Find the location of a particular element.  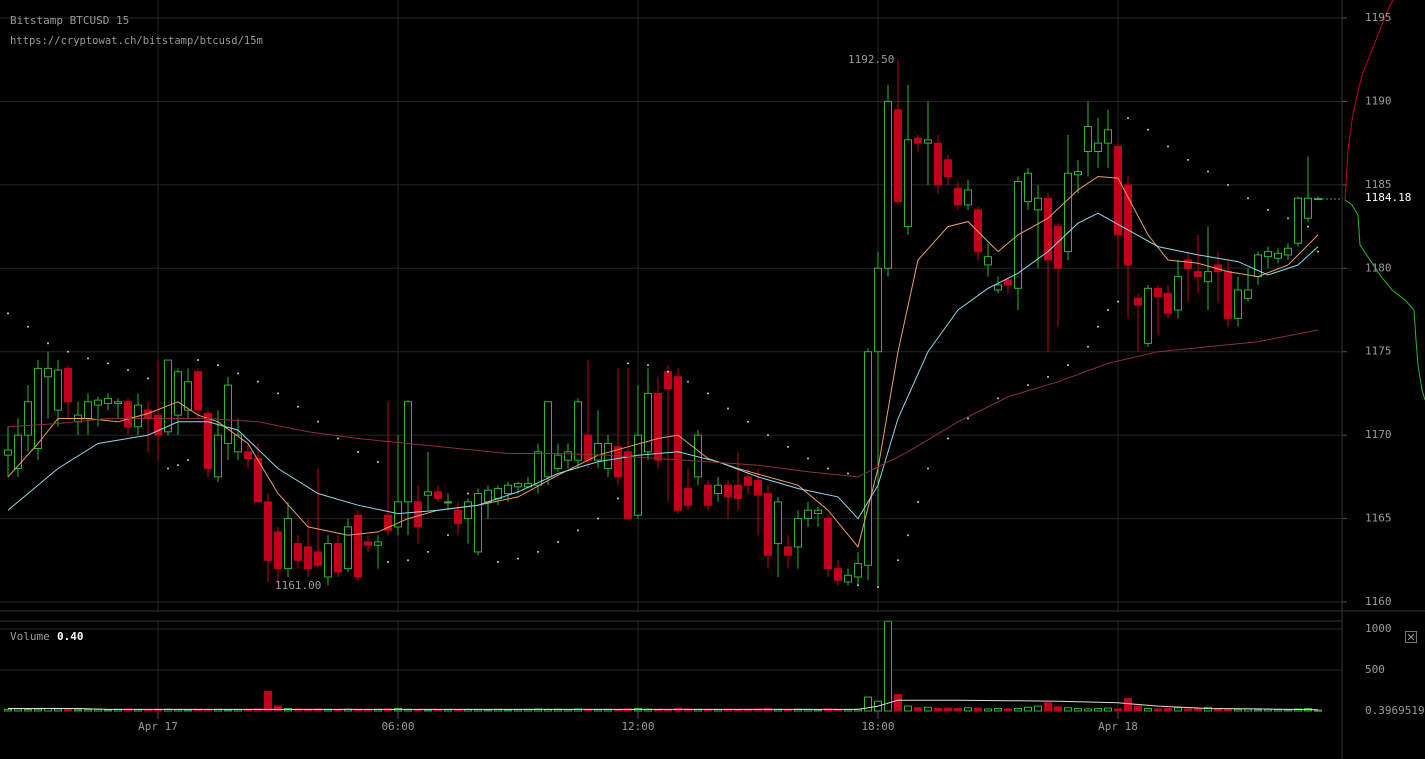

volume-last: 0.3969519 is located at coordinates (1395, 710).